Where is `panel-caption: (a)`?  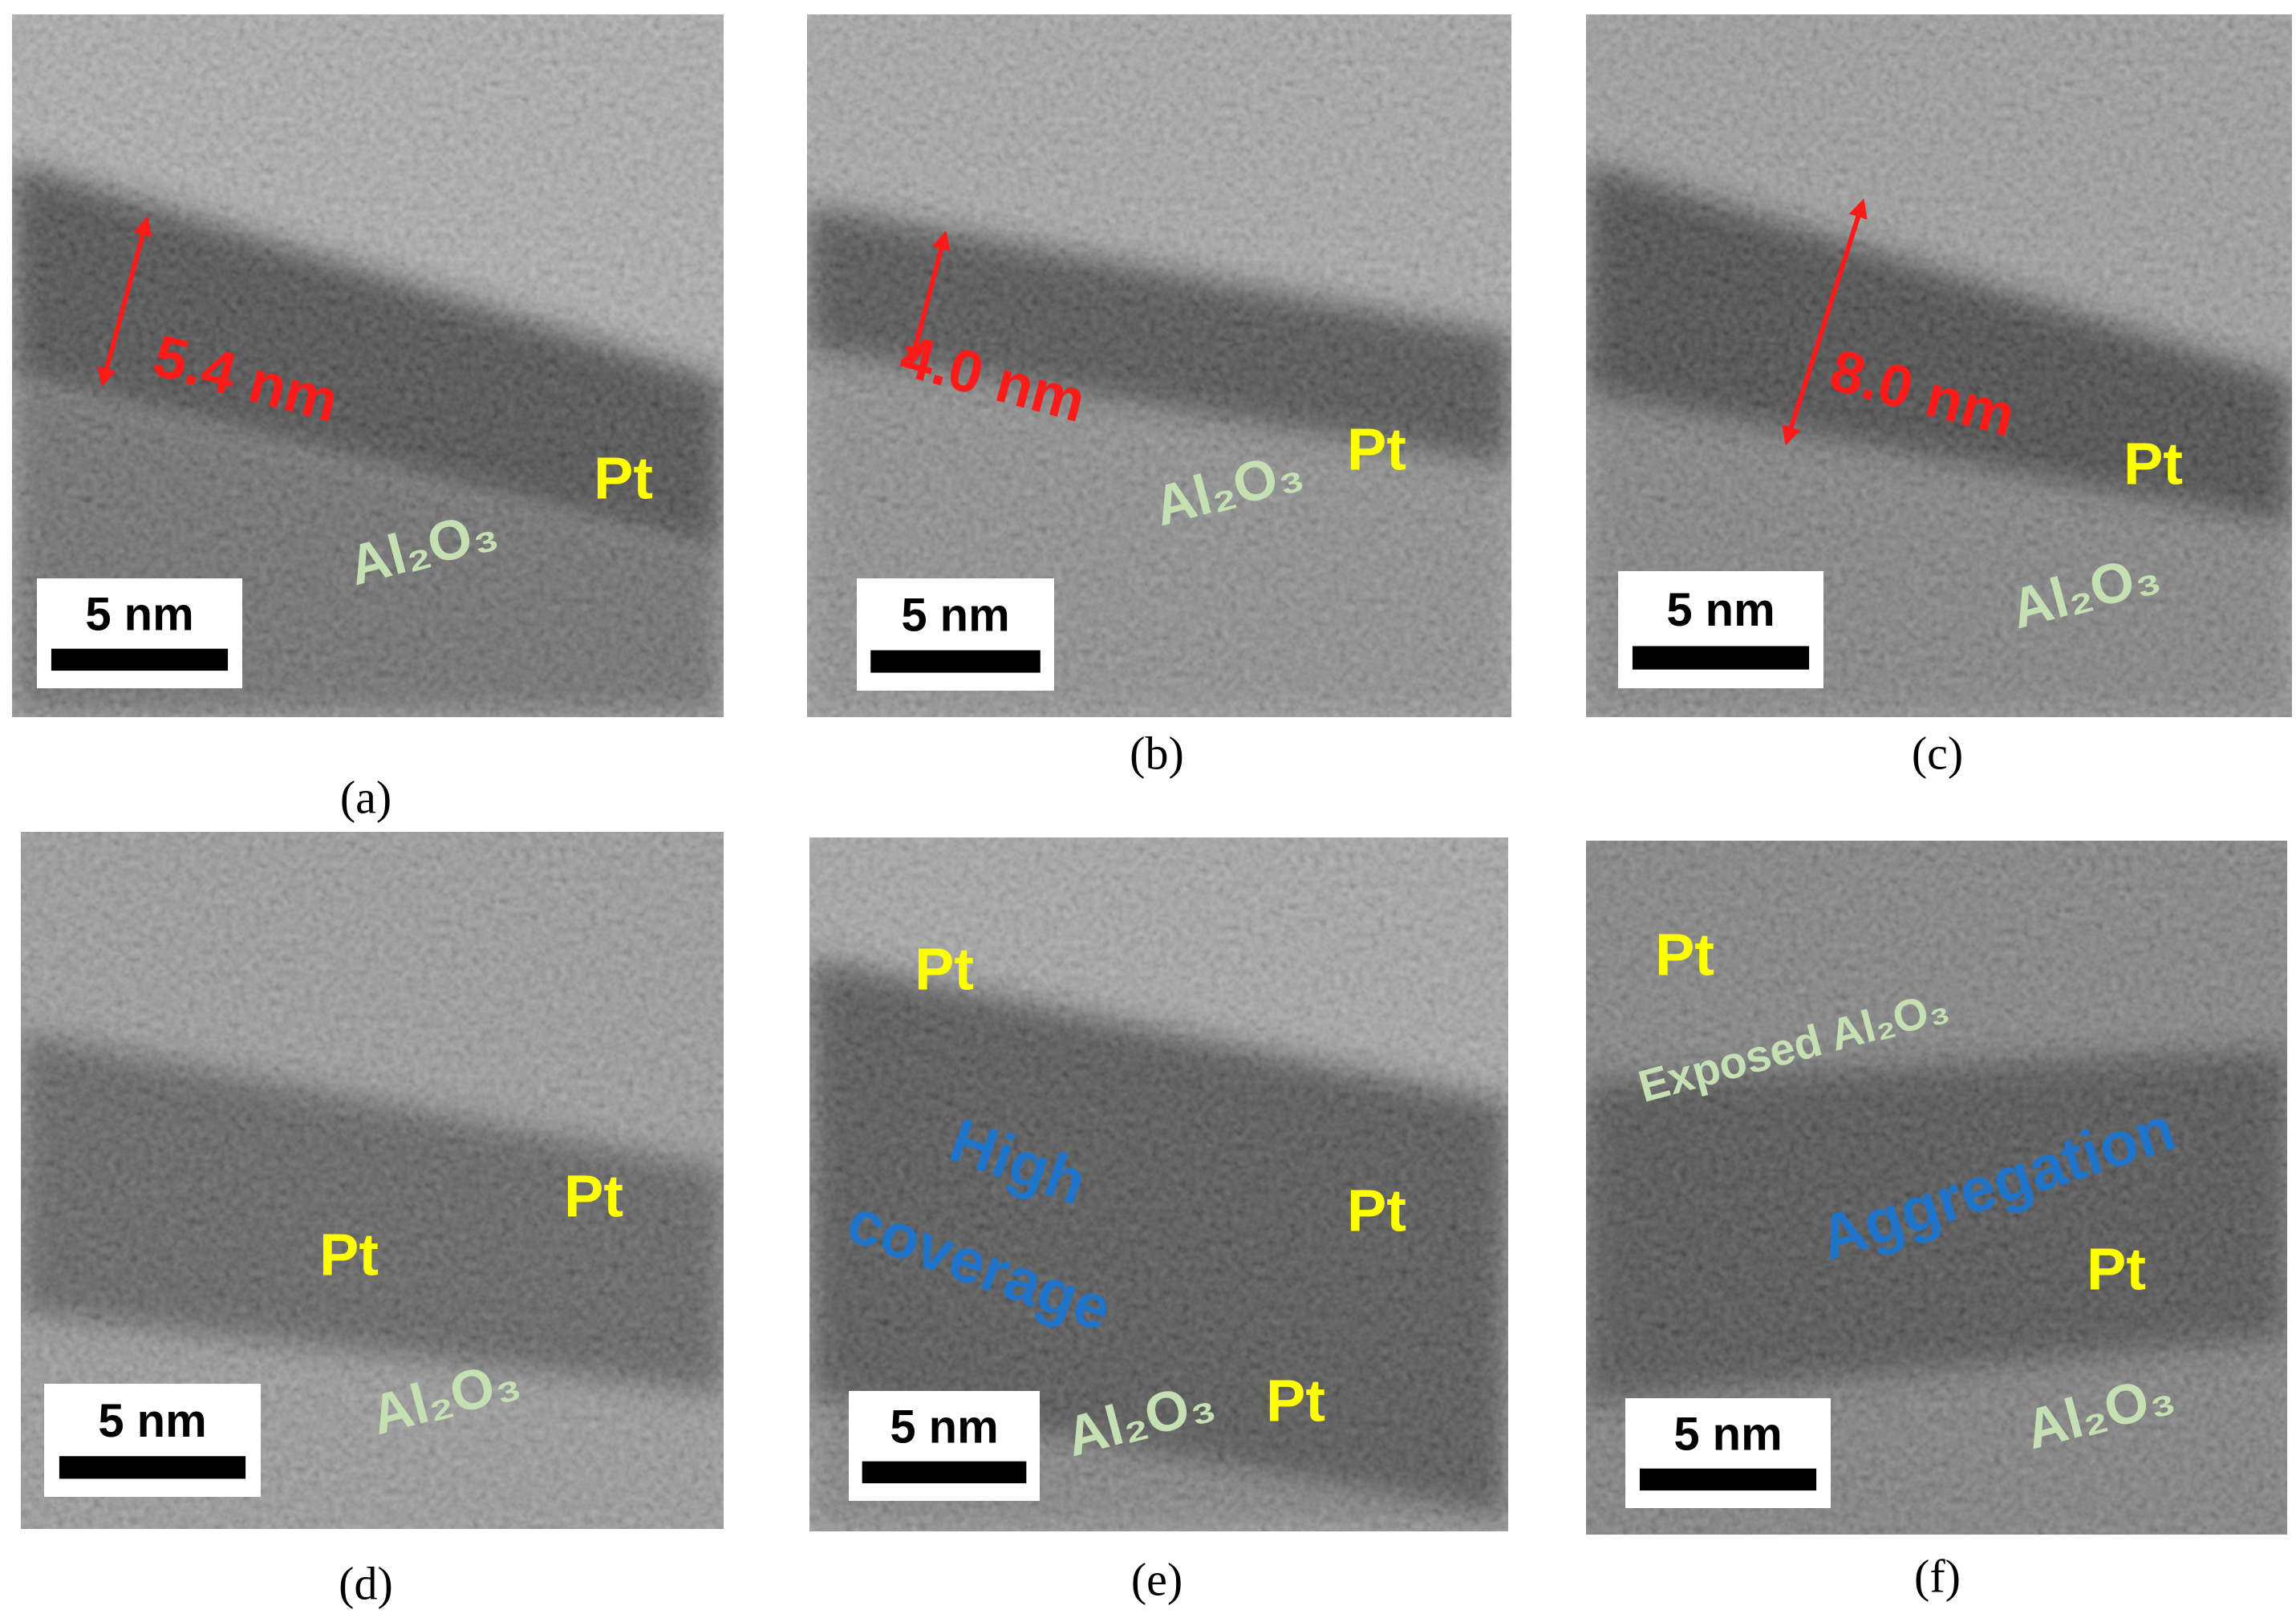
panel-caption: (a) is located at coordinates (365, 797).